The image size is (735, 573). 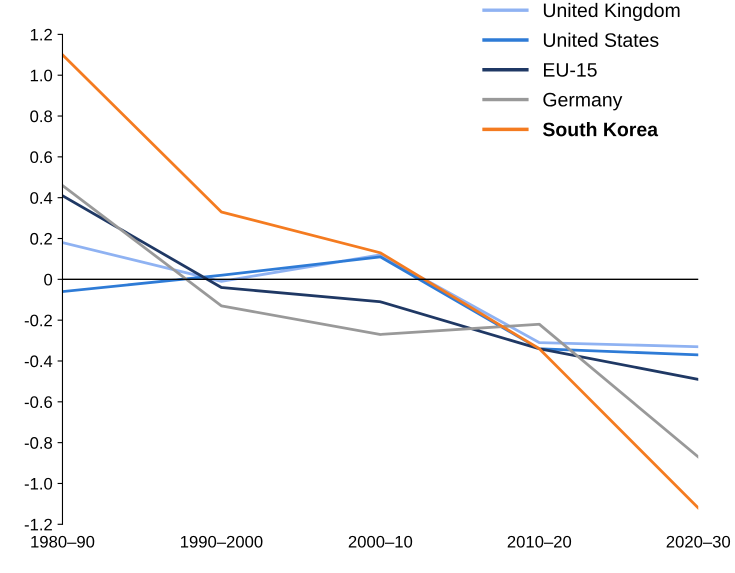 I want to click on y-tick-label: 0.2, so click(x=41, y=238).